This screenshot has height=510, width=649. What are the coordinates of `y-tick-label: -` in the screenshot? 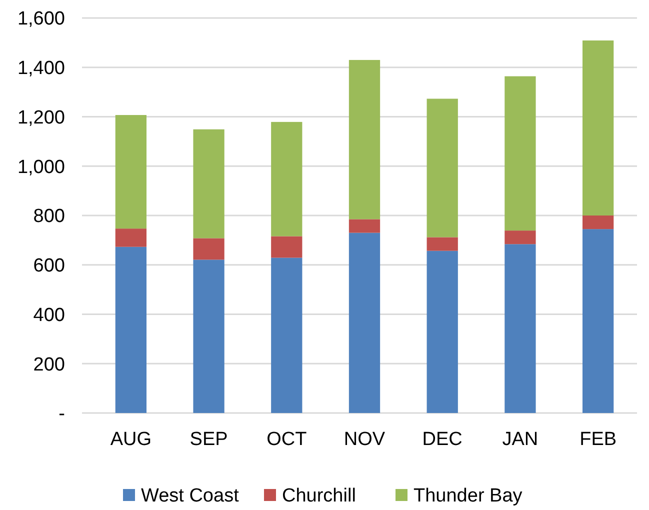 It's located at (61, 414).